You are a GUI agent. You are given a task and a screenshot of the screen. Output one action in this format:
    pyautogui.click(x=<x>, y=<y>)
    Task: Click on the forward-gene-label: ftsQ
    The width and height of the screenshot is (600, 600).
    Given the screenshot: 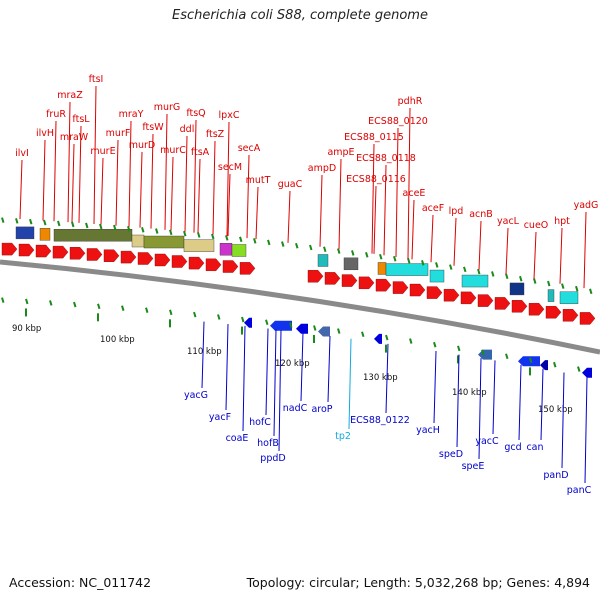 What is the action you would take?
    pyautogui.click(x=195, y=113)
    